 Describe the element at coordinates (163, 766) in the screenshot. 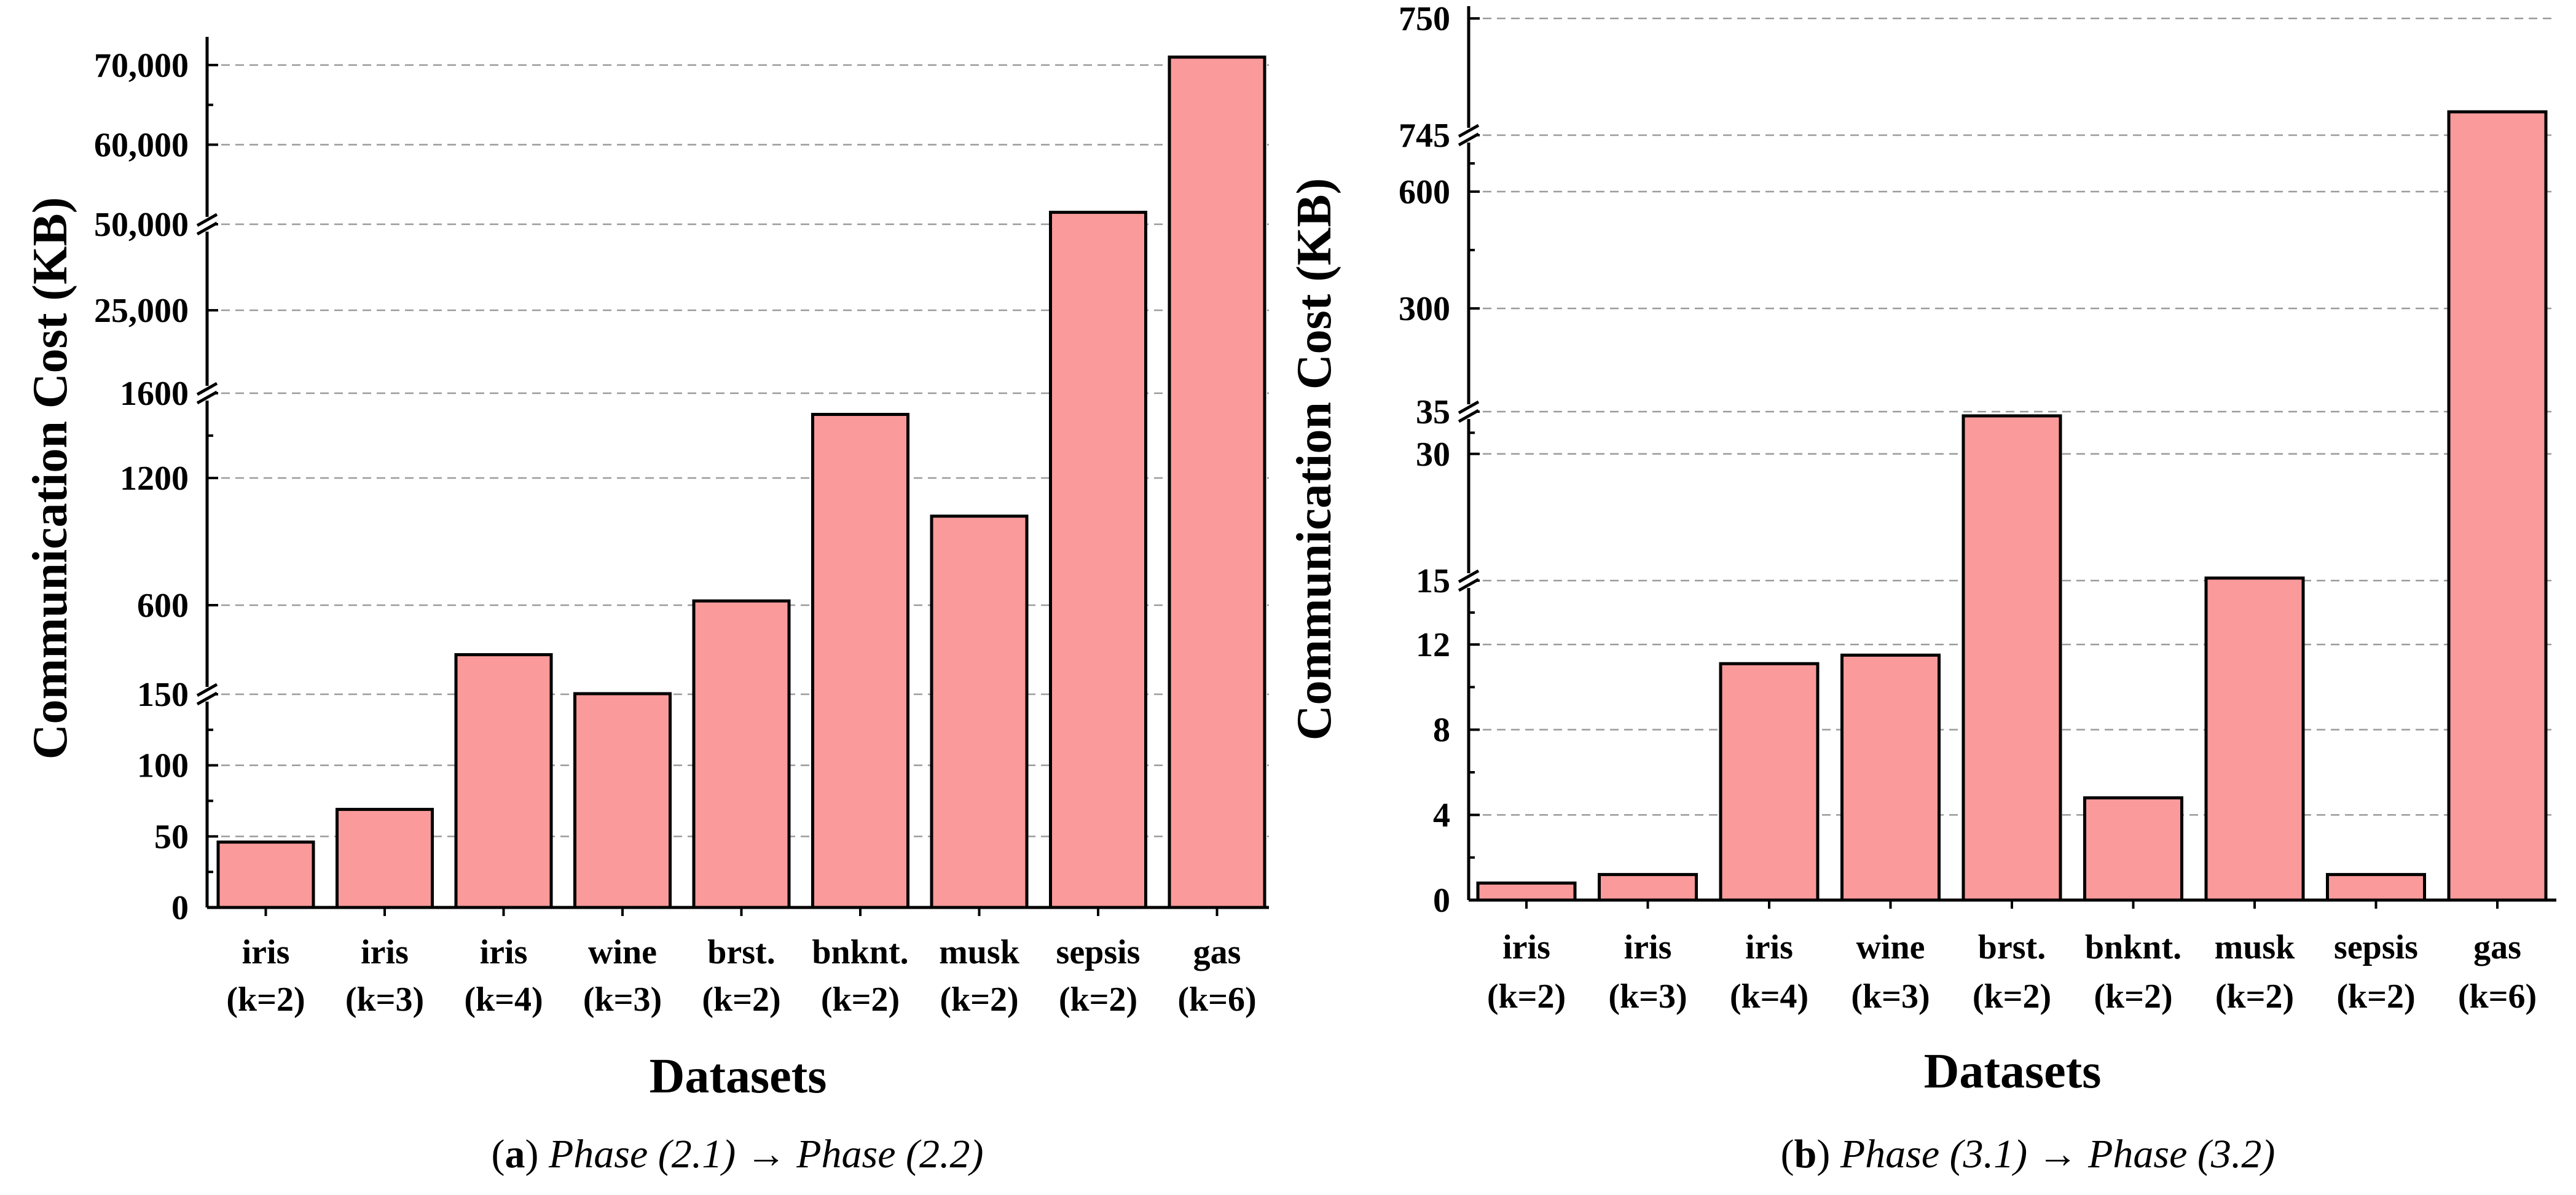

I see `y-tick-label: 100` at that location.